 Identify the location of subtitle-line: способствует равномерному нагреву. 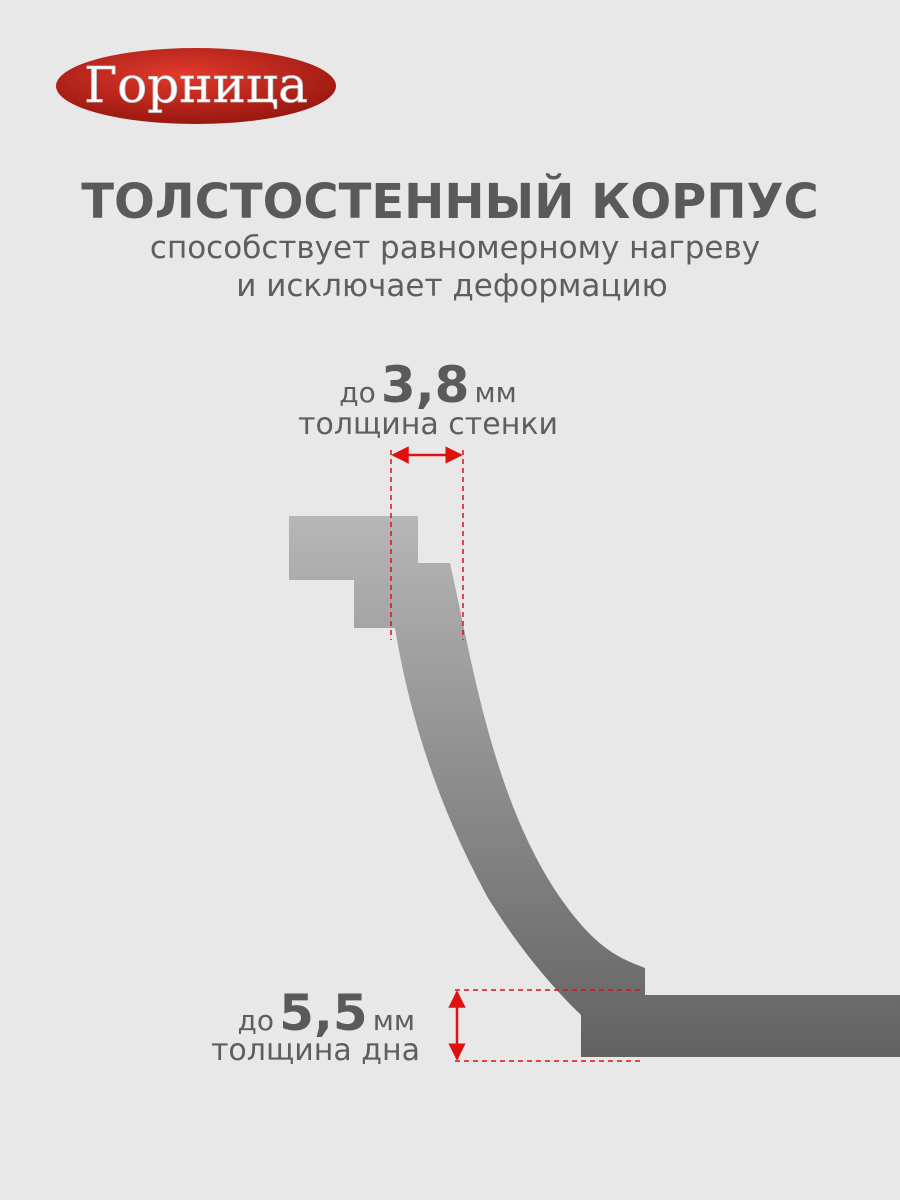
(455, 248).